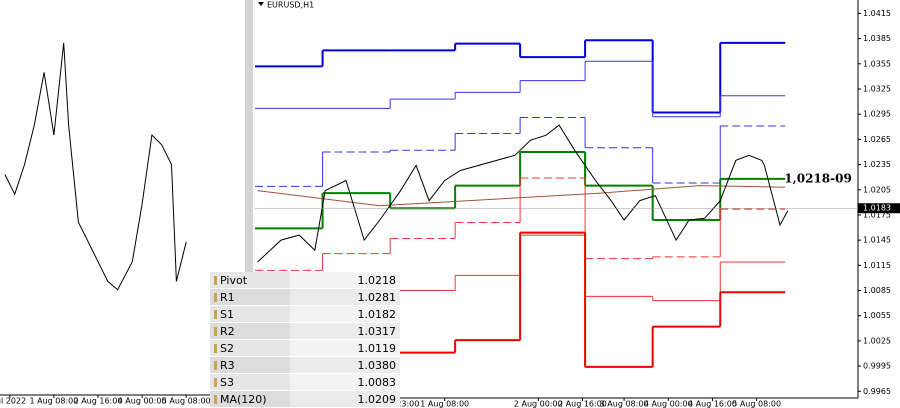  What do you see at coordinates (250, 280) in the screenshot?
I see `pivot-label: Pivot` at bounding box center [250, 280].